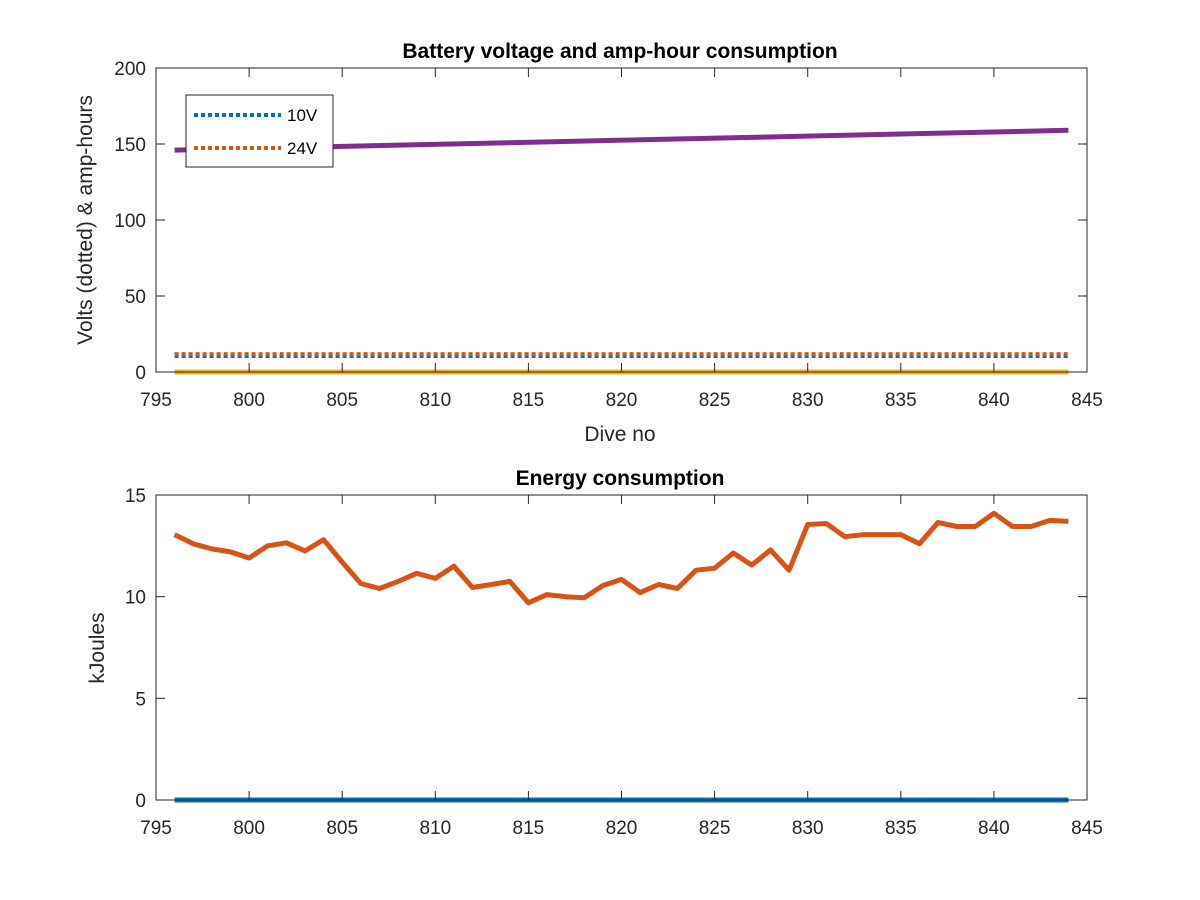 The image size is (1200, 900). Describe the element at coordinates (97, 647) in the screenshot. I see `y-axis-label: kJoules` at that location.